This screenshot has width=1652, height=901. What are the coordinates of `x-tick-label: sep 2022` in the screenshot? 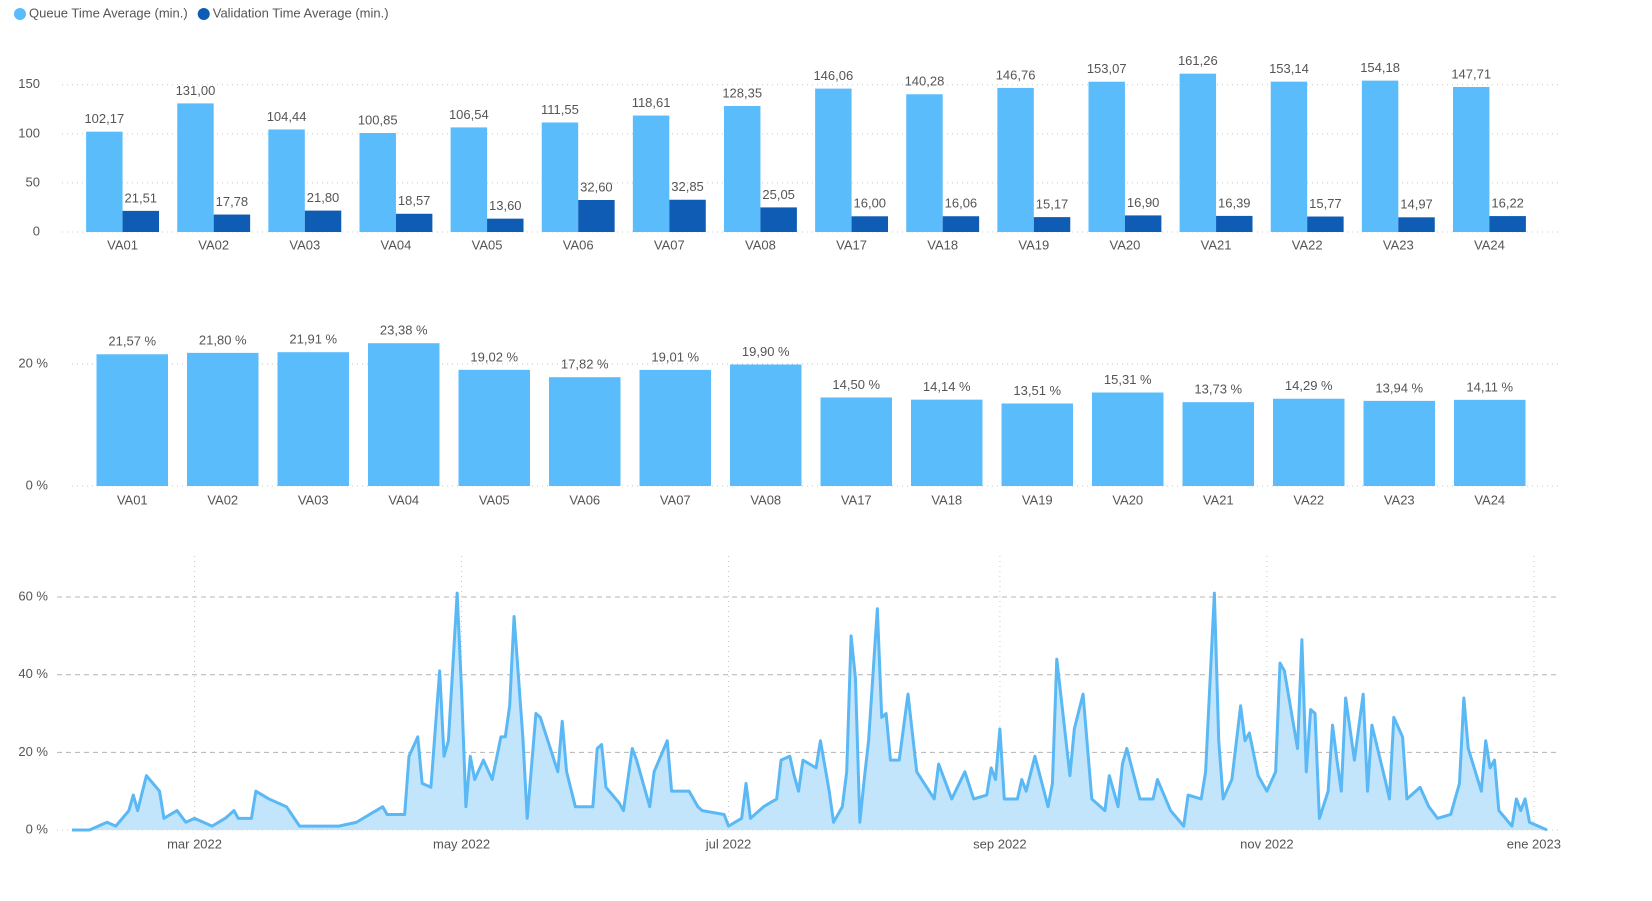 It's located at (1000, 843).